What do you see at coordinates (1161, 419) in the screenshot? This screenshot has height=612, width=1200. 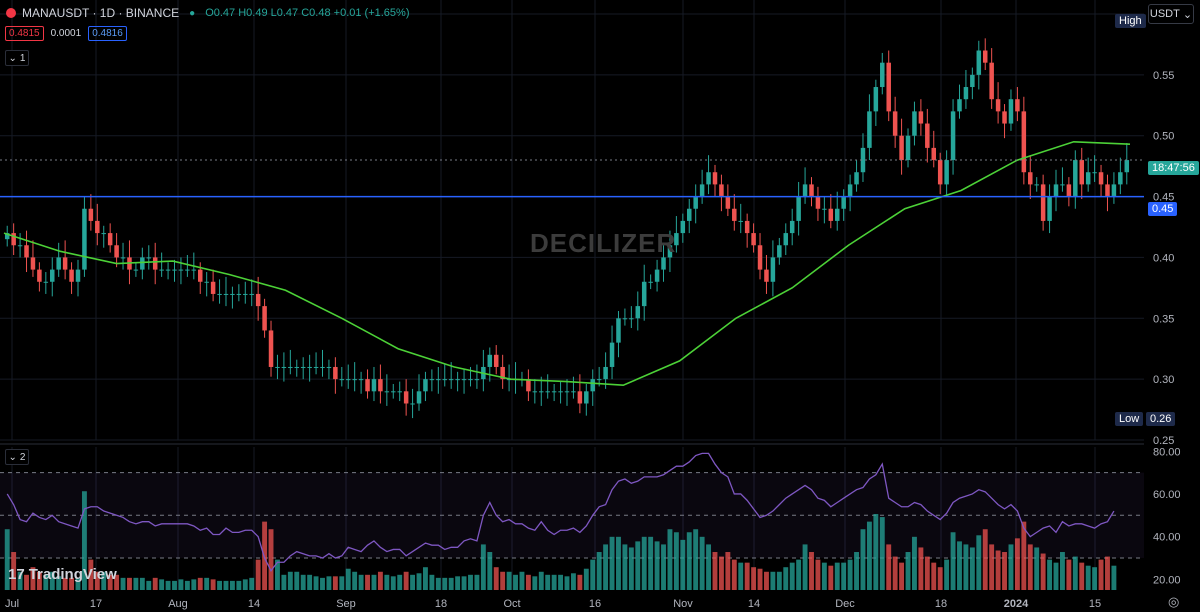 I see `low-value-badge: 0.26` at bounding box center [1161, 419].